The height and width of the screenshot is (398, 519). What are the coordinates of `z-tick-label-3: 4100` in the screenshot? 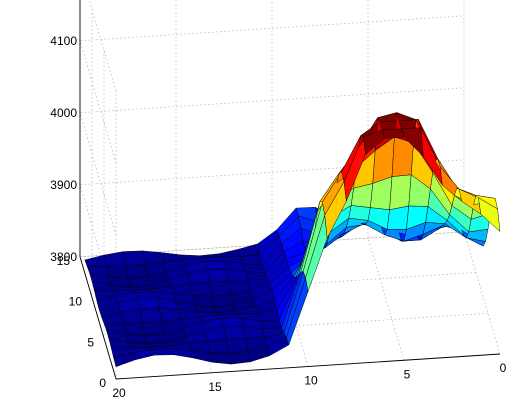 It's located at (63, 41).